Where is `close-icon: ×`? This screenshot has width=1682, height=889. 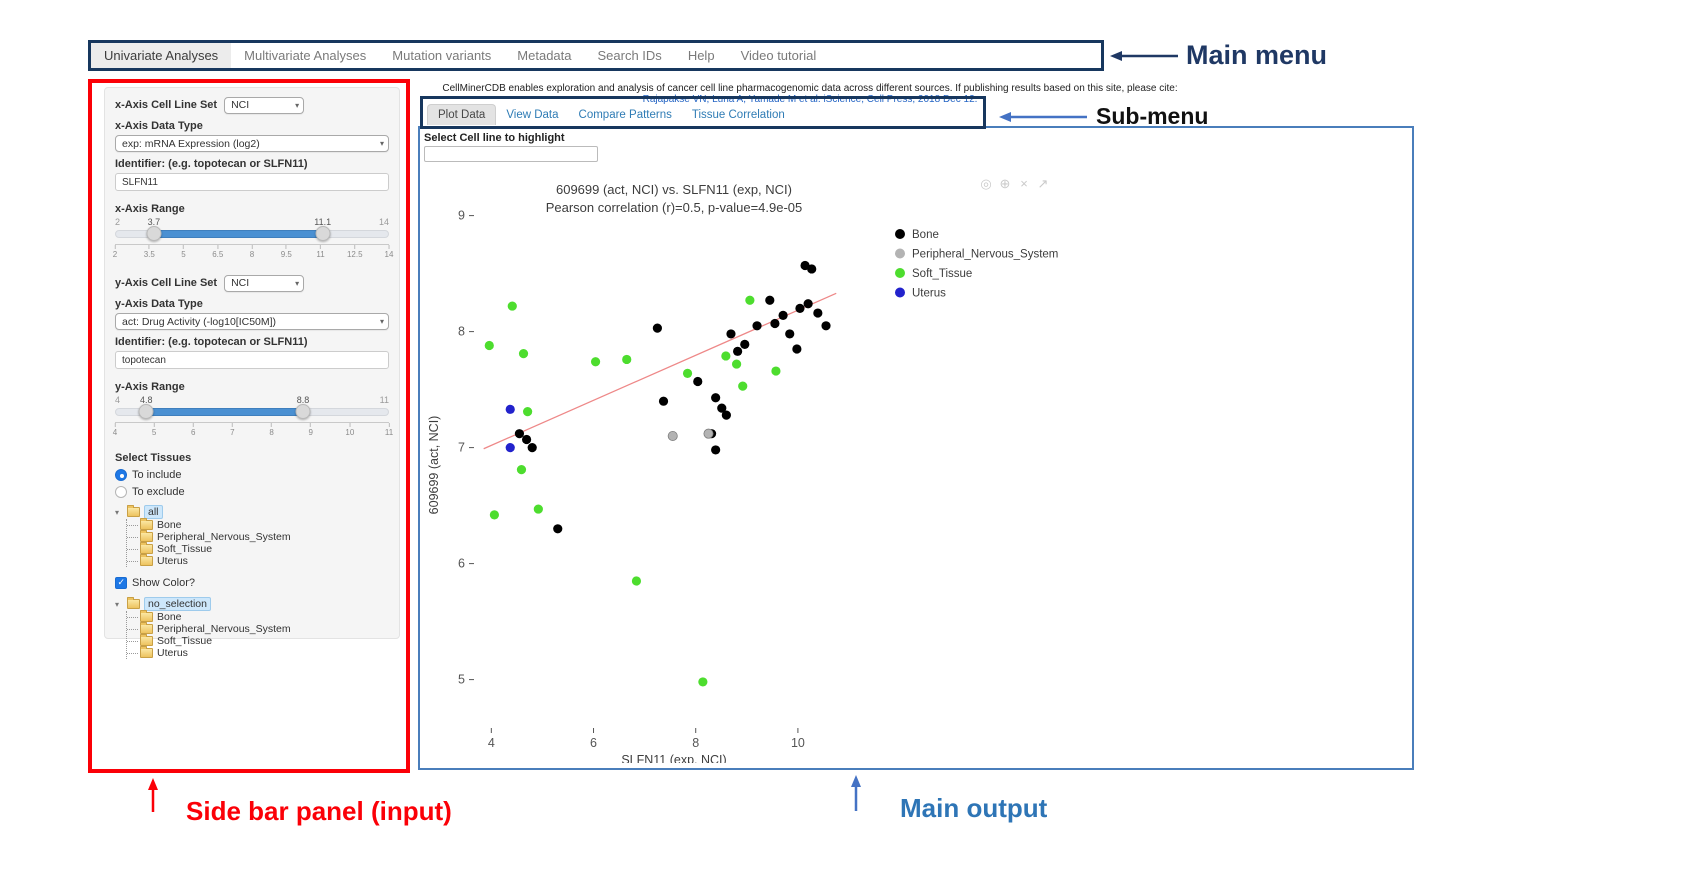
close-icon: × is located at coordinates (1024, 183).